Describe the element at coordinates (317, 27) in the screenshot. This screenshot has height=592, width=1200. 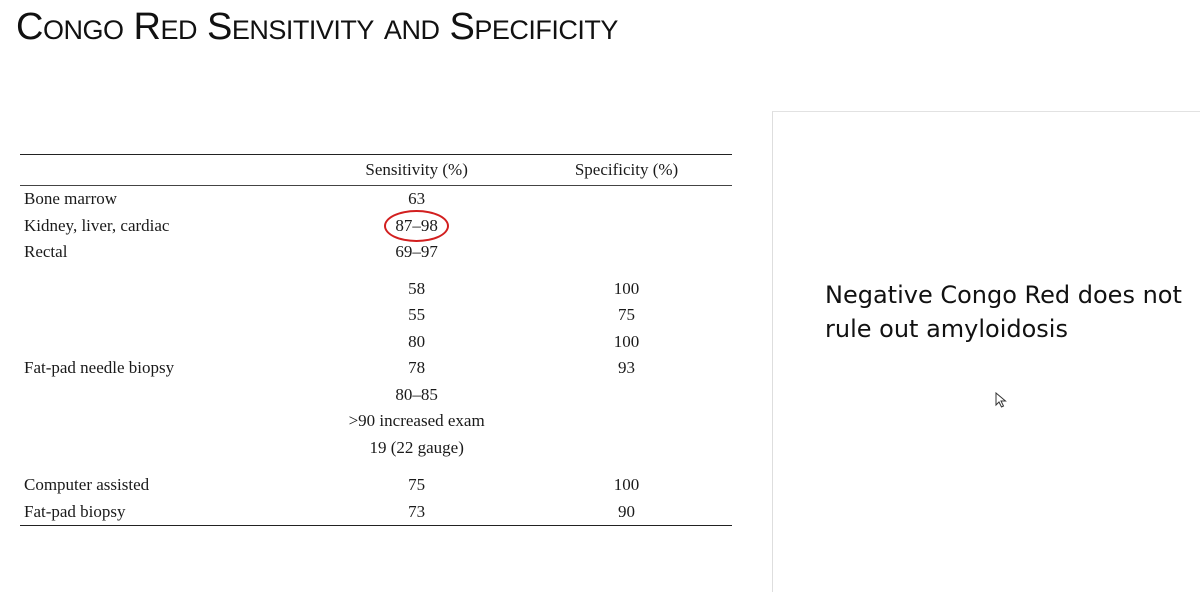
I see `slide-title: Congo Red Sensitivity and Specificity` at that location.